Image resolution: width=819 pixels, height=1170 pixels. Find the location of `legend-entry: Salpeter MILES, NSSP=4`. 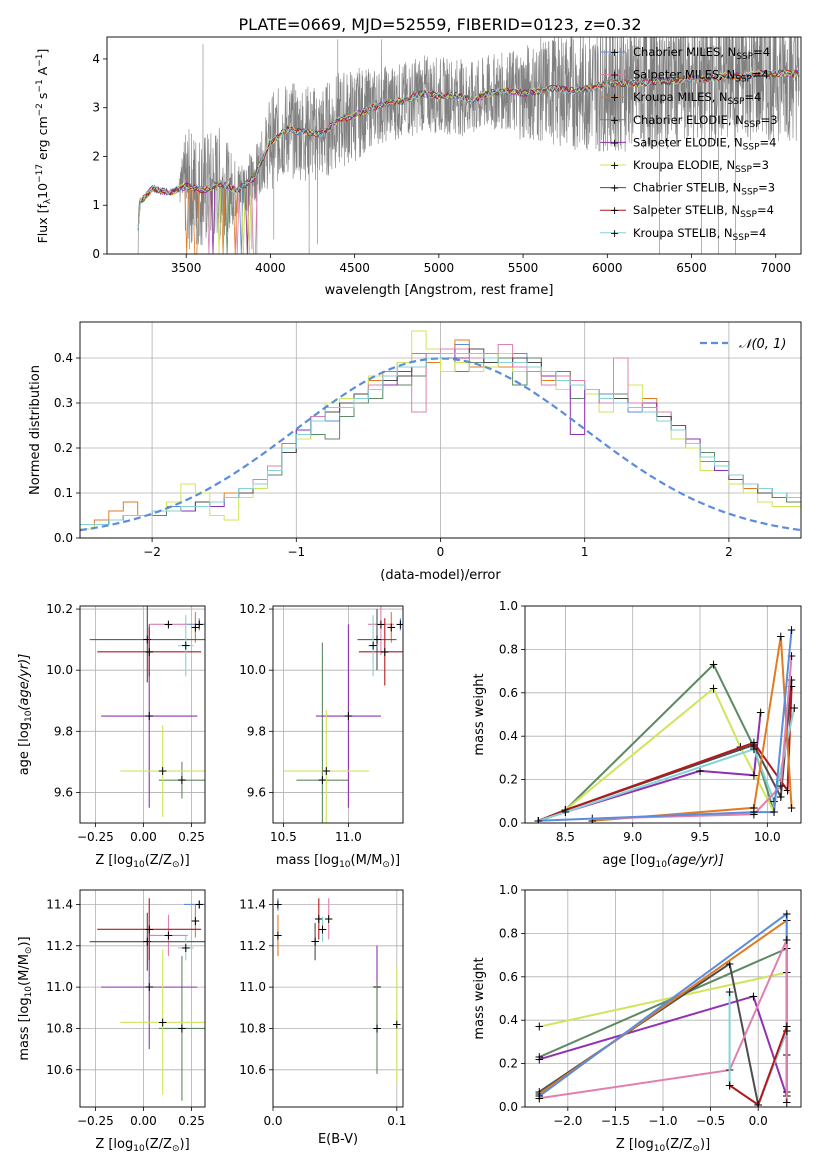

legend-entry: Salpeter MILES, NSSP=4 is located at coordinates (701, 76).